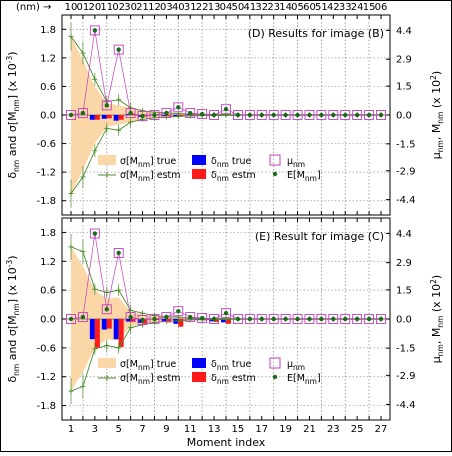  What do you see at coordinates (46, 406) in the screenshot?
I see `ytick-left-label: -1.8` at bounding box center [46, 406].